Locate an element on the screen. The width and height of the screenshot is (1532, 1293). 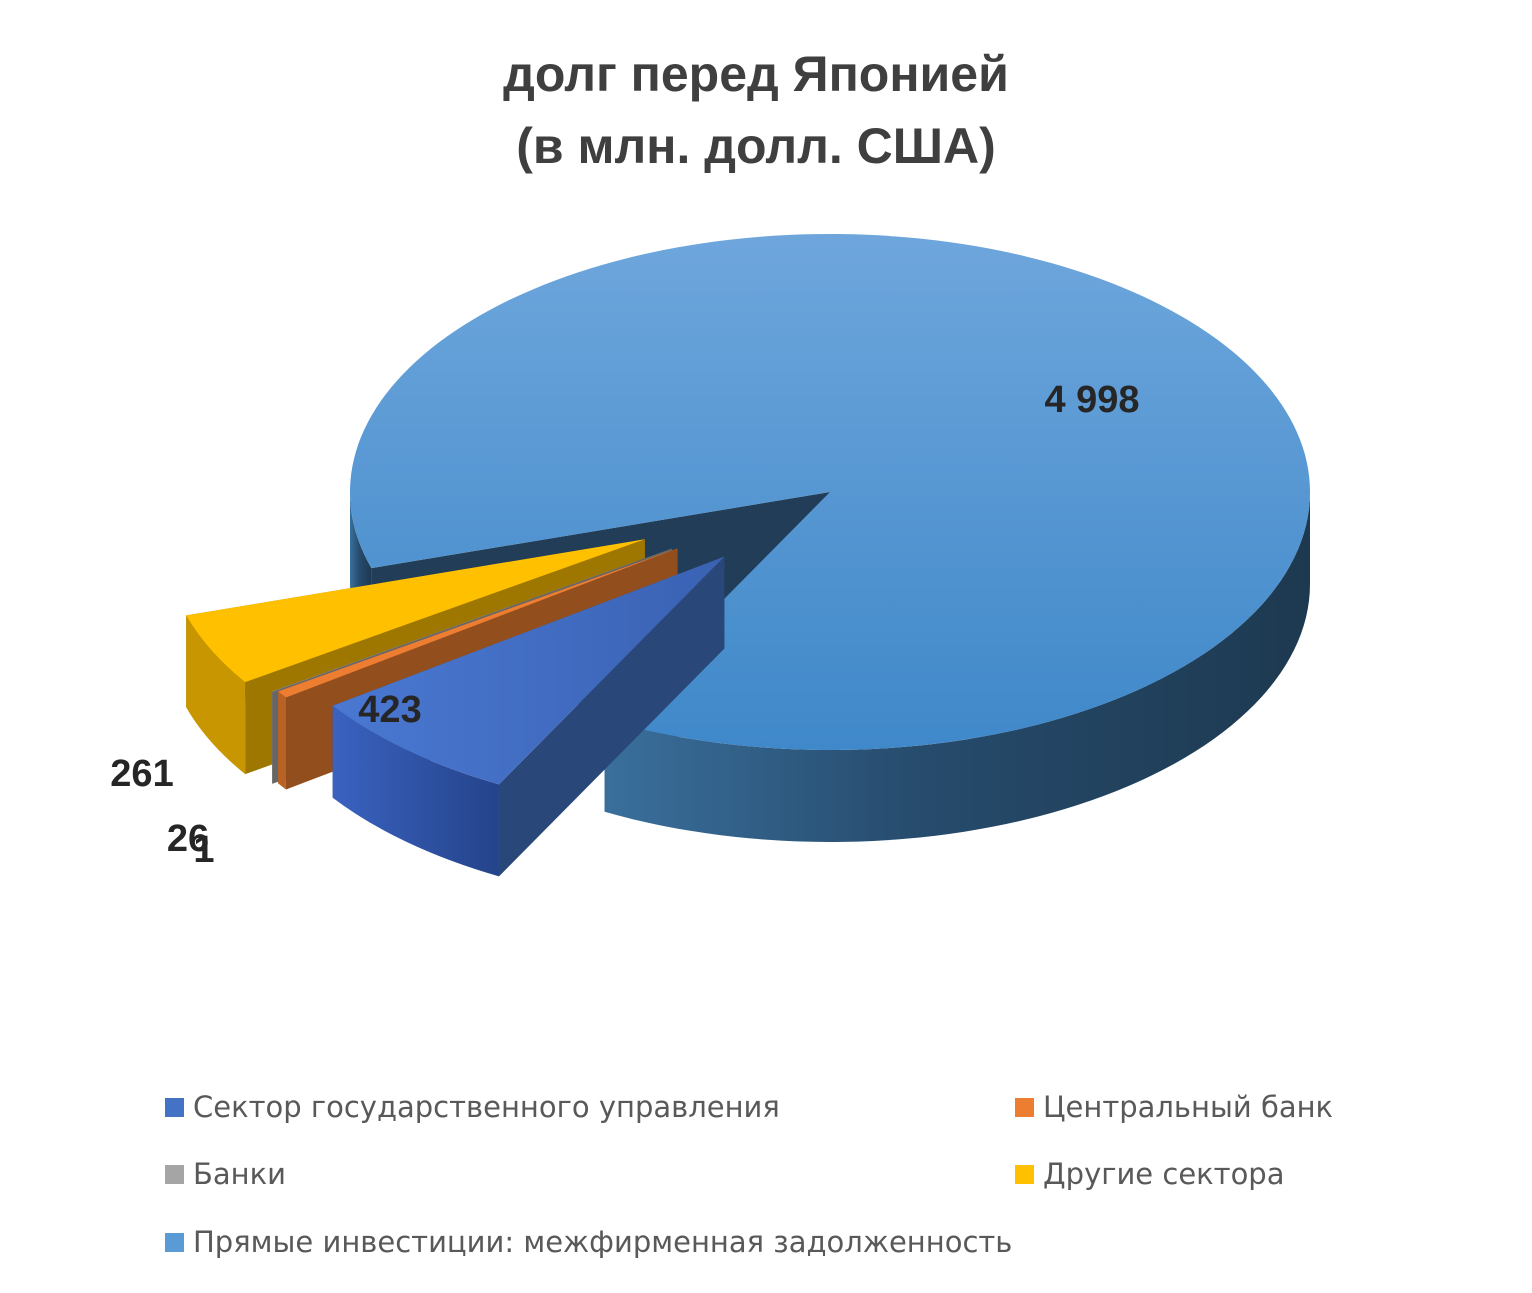
legend-label: Банки is located at coordinates (239, 1174).